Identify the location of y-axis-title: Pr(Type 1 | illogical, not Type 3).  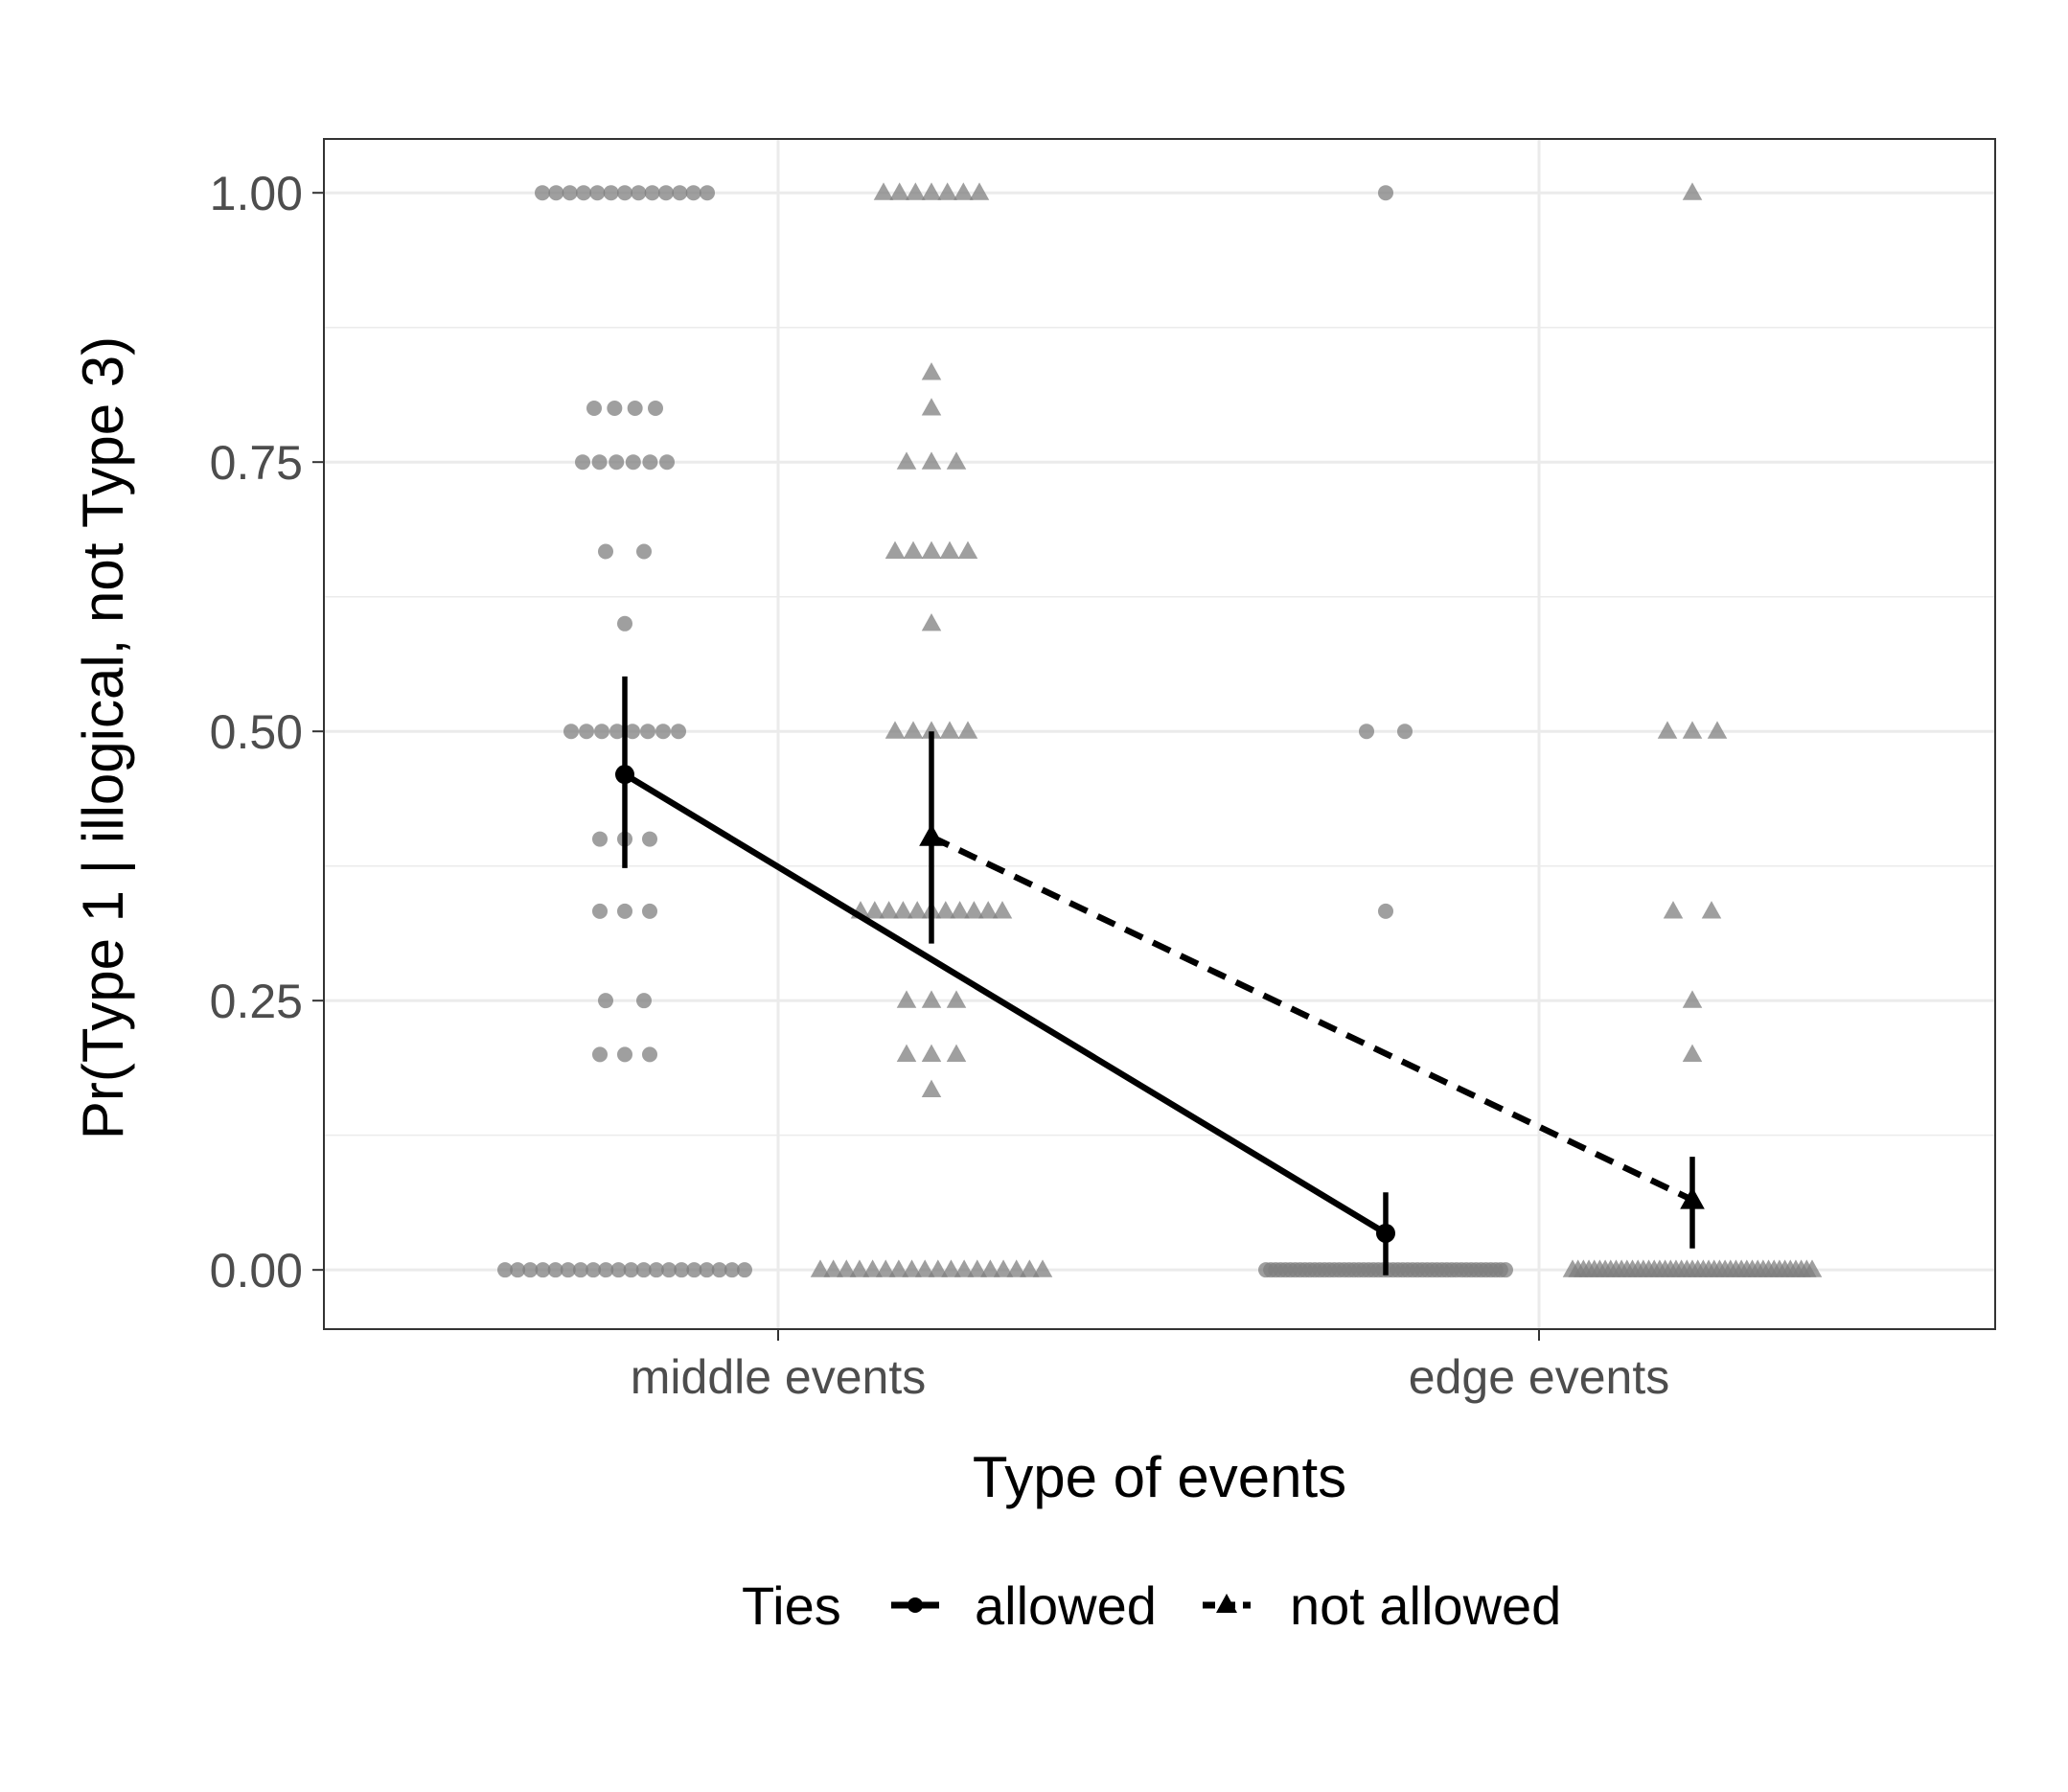
(103, 737).